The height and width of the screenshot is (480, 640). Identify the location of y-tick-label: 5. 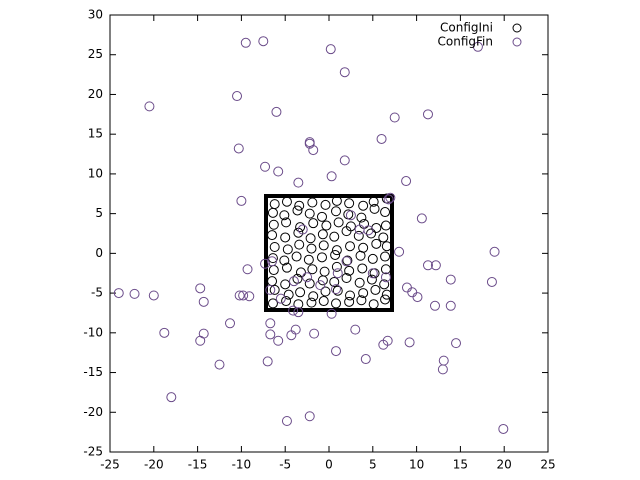
(99, 213).